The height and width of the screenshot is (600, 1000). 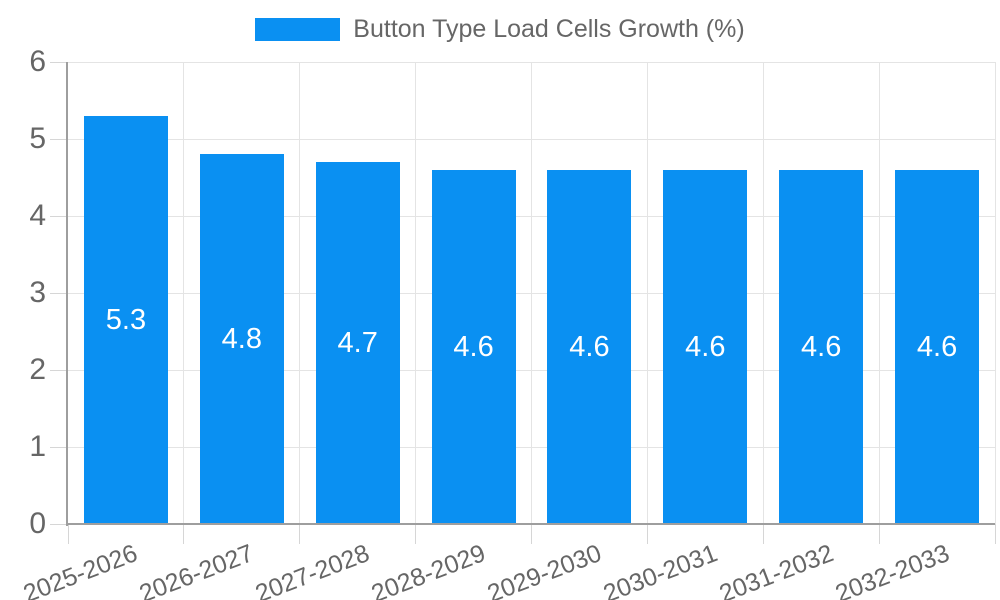 What do you see at coordinates (37, 61) in the screenshot?
I see `y-axis-tick-label: 6` at bounding box center [37, 61].